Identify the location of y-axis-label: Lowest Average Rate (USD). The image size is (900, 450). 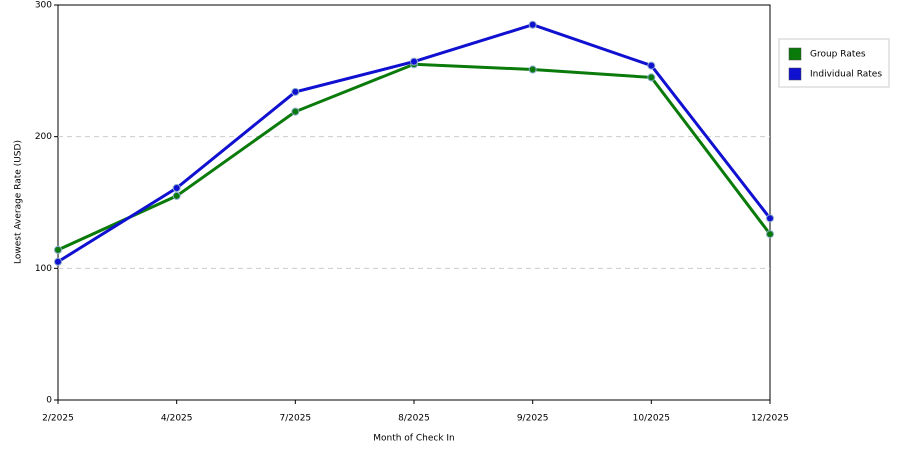
(19, 202).